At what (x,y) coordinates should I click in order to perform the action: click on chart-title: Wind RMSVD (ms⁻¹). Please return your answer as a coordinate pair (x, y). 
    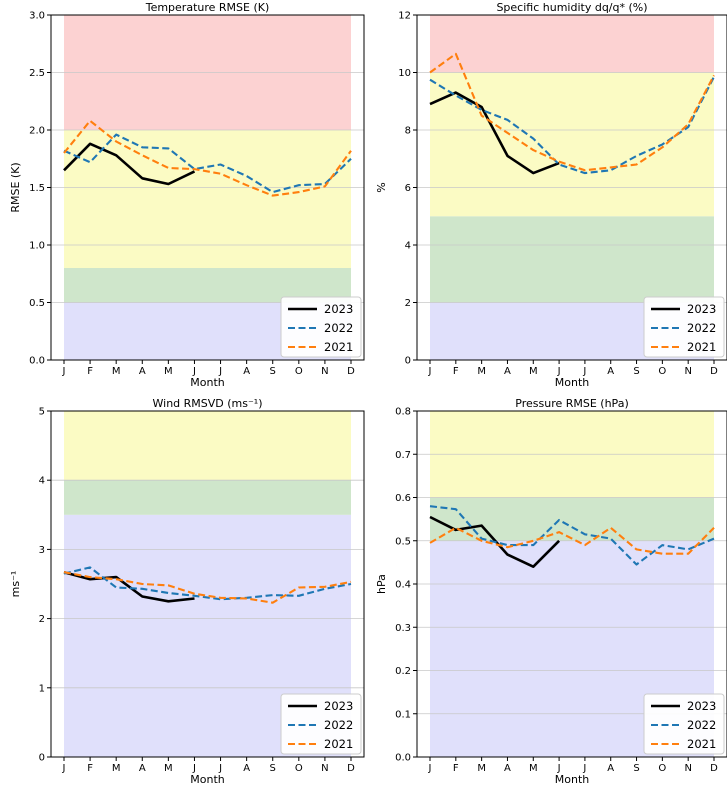
    Looking at the image, I should click on (208, 403).